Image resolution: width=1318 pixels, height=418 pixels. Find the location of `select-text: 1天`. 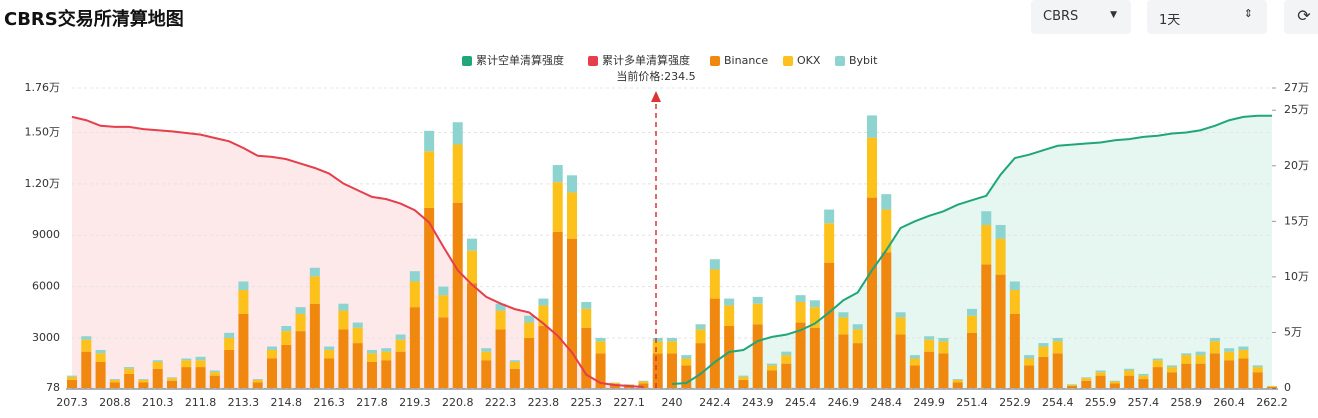

select-text: 1天 is located at coordinates (1170, 20).